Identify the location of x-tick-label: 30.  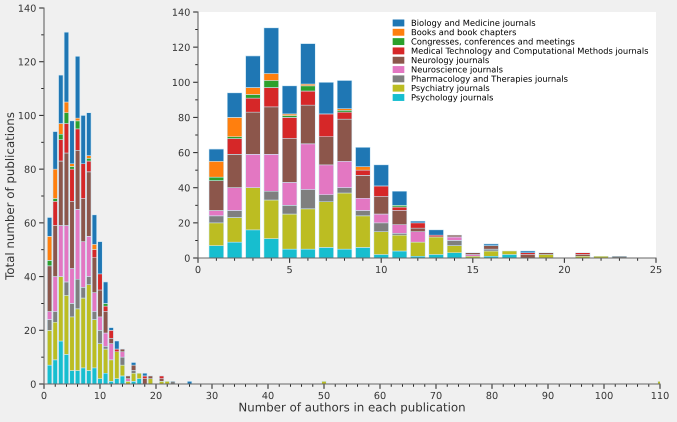
(212, 396).